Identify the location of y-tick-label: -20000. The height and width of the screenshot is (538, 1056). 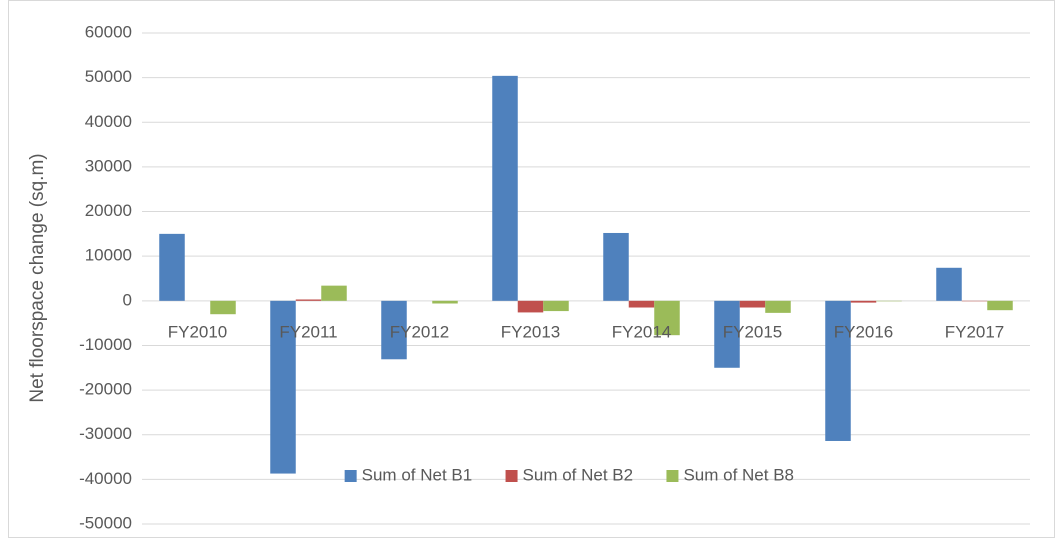
(105, 389).